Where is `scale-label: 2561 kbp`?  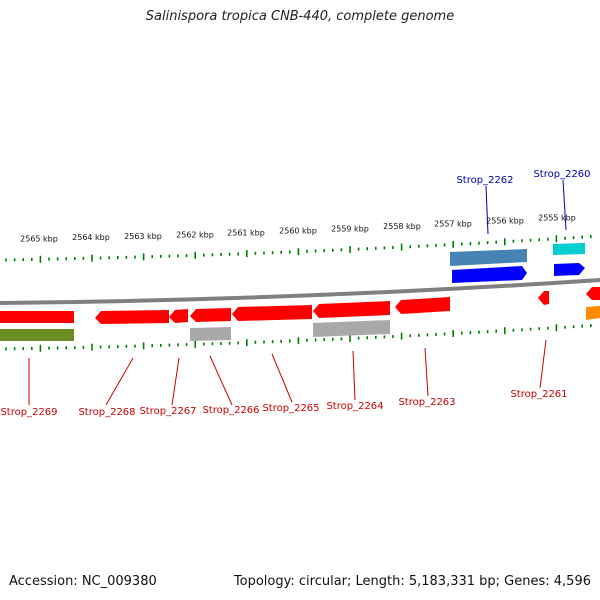
scale-label: 2561 kbp is located at coordinates (246, 233).